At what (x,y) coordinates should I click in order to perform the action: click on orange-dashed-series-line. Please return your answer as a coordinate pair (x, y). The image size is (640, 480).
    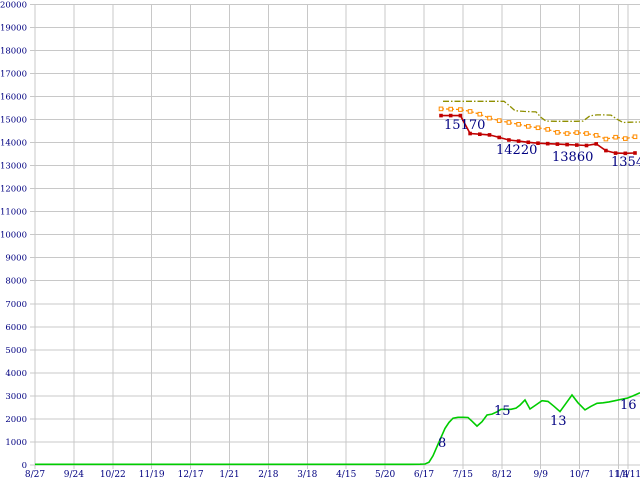
    Looking at the image, I should click on (538, 124).